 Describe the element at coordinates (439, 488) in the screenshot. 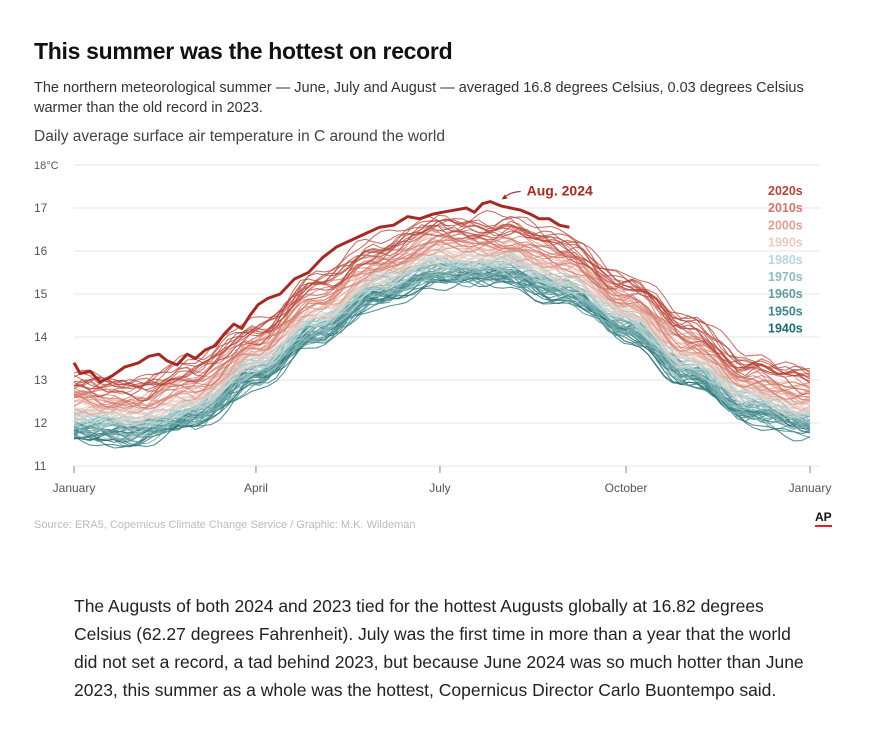

I see `x-tick-label: July` at that location.